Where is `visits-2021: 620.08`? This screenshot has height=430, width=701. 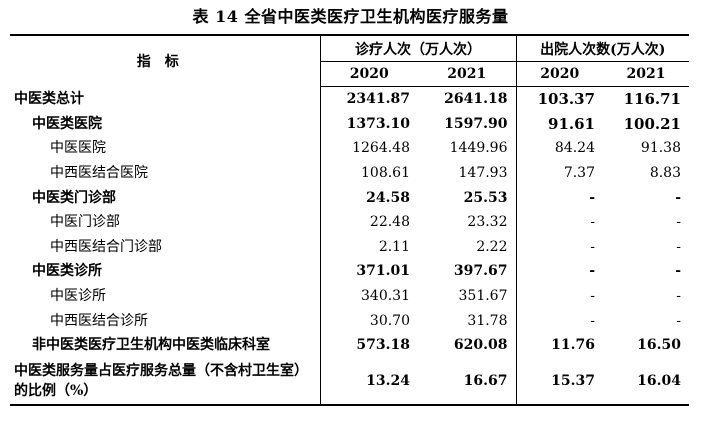 visits-2021: 620.08 is located at coordinates (467, 345).